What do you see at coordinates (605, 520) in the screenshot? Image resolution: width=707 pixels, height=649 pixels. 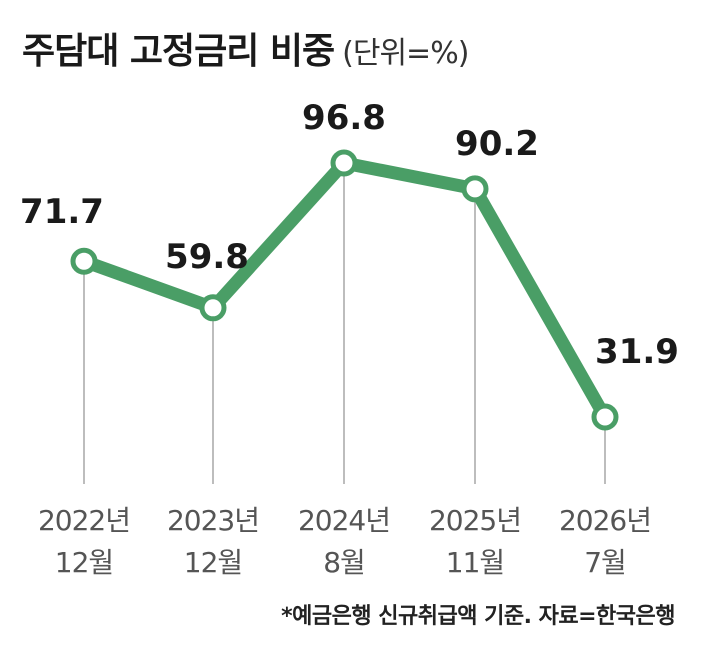 I see `x-tick-label-year: 2026년` at bounding box center [605, 520].